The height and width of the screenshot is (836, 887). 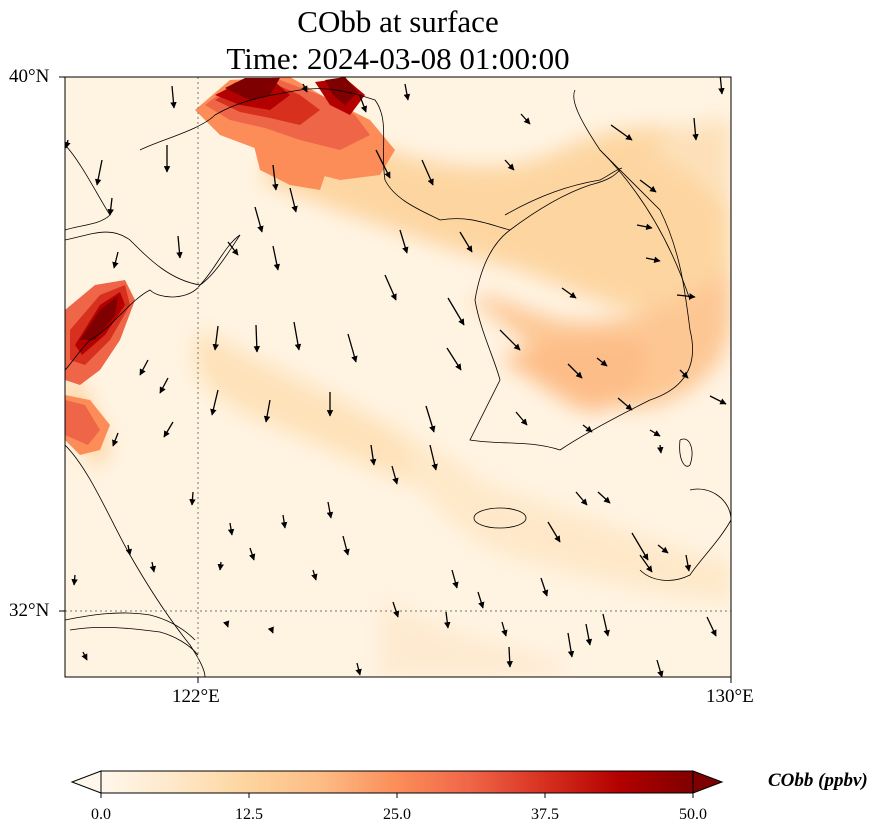 What do you see at coordinates (693, 814) in the screenshot?
I see `colorbar-tick-4: 50.0` at bounding box center [693, 814].